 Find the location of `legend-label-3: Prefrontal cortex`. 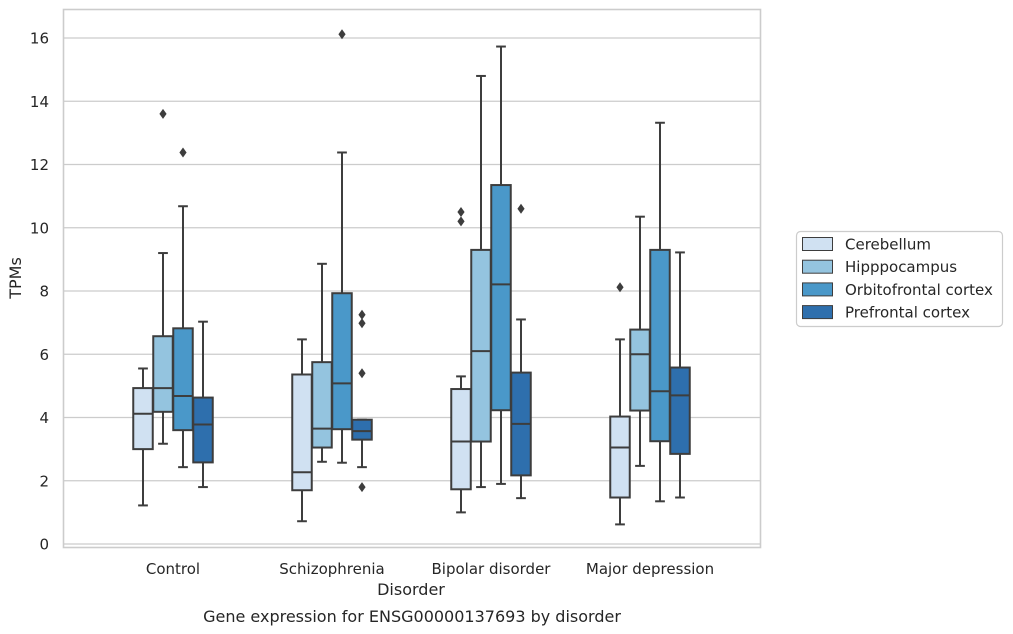

legend-label-3: Prefrontal cortex is located at coordinates (907, 313).